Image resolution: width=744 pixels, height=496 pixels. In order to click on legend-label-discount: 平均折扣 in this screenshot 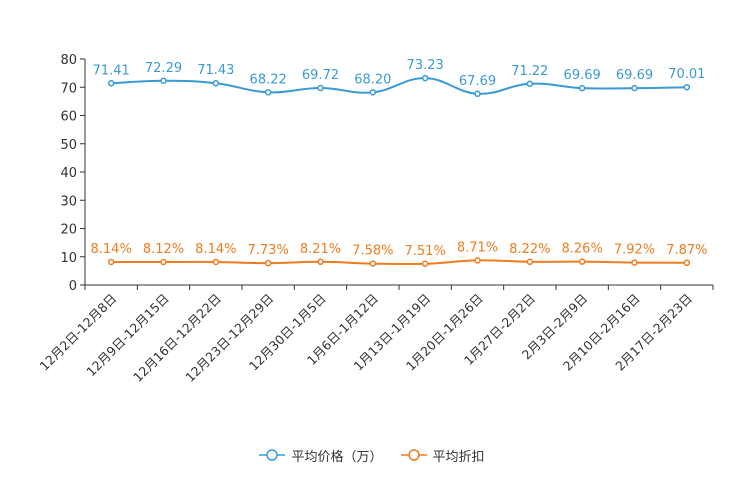, I will do `click(458, 457)`.